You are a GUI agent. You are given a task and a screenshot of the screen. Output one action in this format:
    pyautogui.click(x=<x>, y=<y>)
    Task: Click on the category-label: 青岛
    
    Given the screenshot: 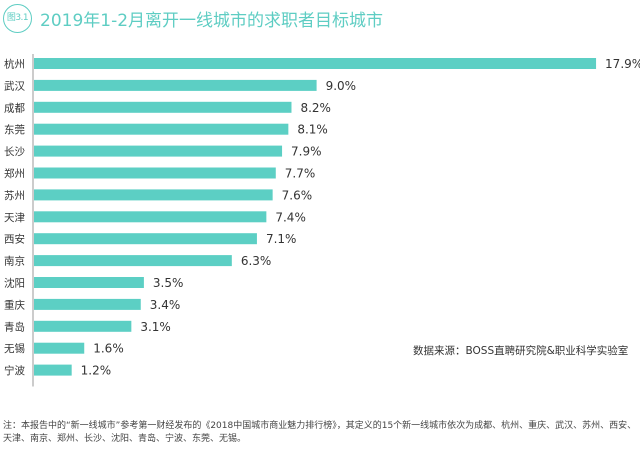 What is the action you would take?
    pyautogui.click(x=14, y=326)
    